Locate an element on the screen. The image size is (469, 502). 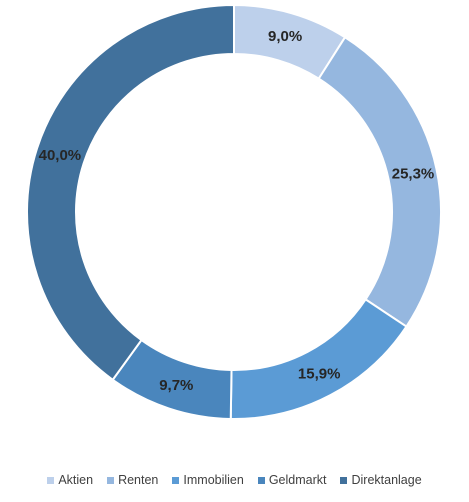
legend-label: Geldmarkt is located at coordinates (297, 480).